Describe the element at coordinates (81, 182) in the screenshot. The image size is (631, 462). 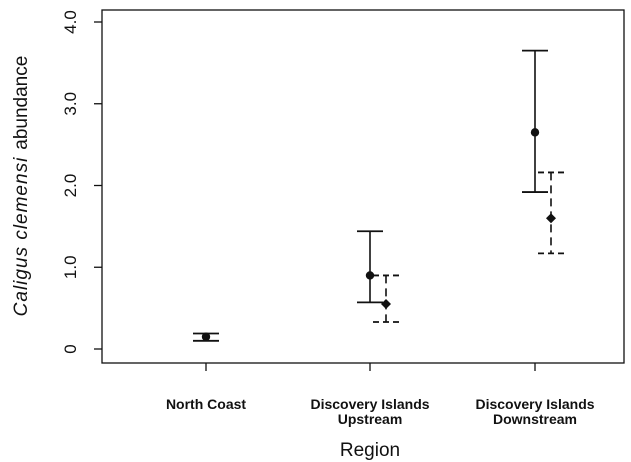
I see `y-axis: 0 1.0 2.0 3.0 4.0` at that location.